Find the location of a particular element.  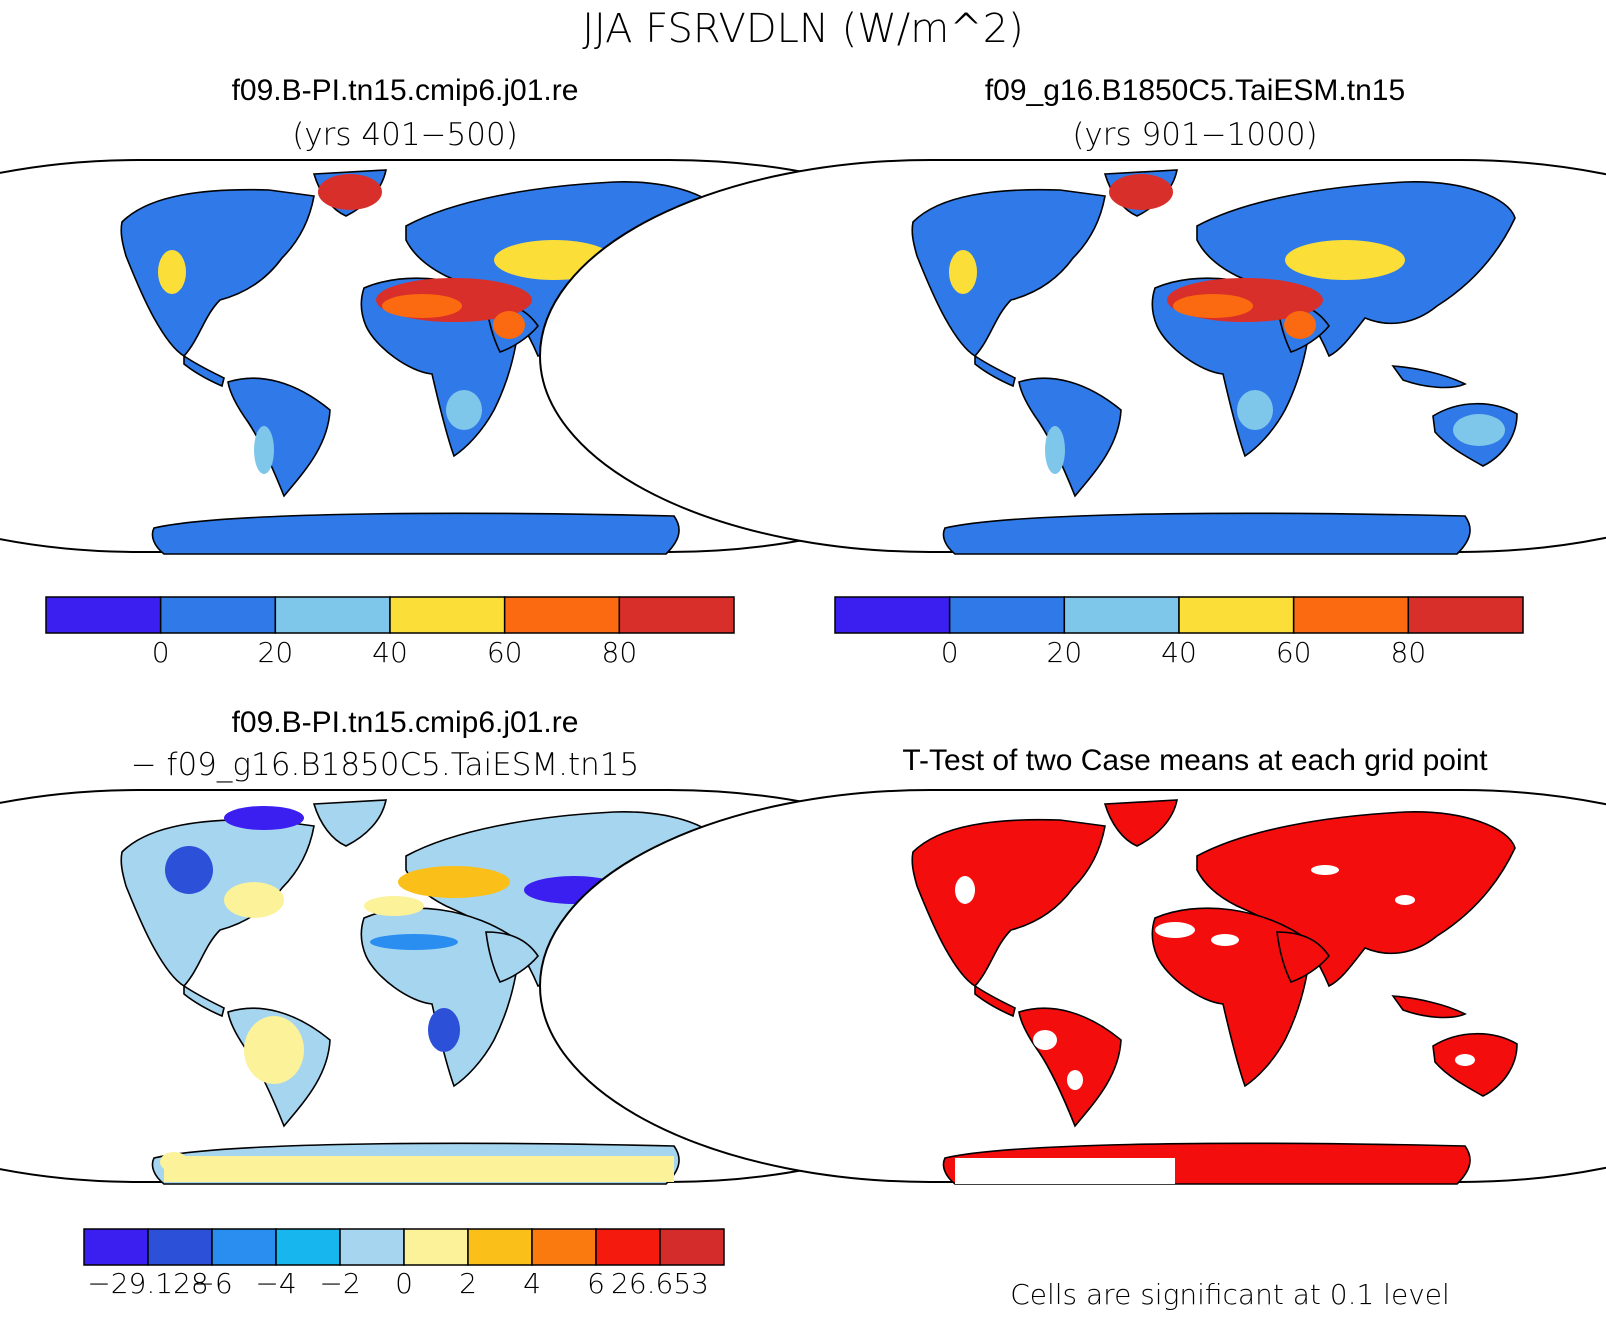

panel-title: f09_g16.B1850C5.TaiESM.tn15 is located at coordinates (1195, 90).